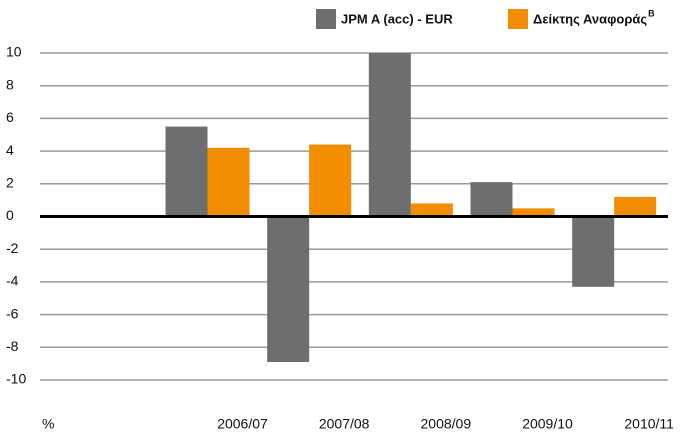 Image resolution: width=688 pixels, height=434 pixels. Describe the element at coordinates (12, 313) in the screenshot. I see `y-tick-label: -6` at that location.